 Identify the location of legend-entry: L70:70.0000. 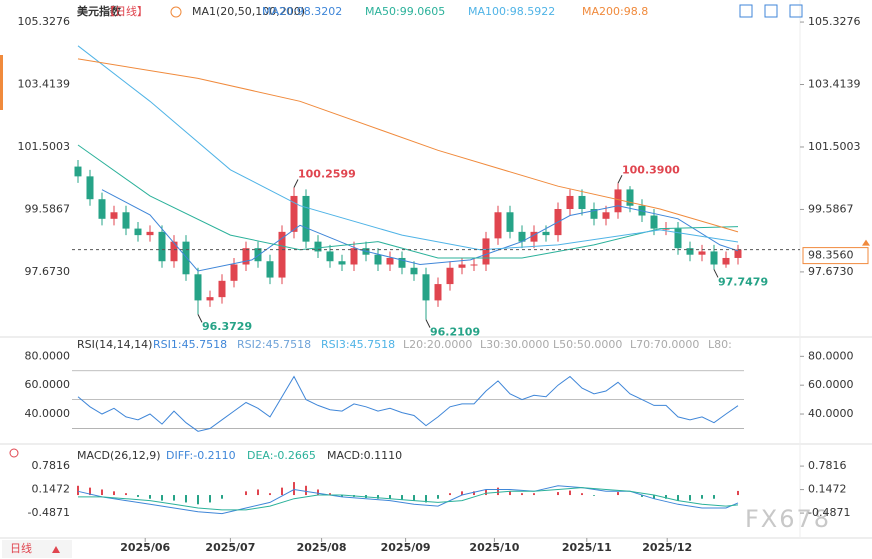
(664, 344).